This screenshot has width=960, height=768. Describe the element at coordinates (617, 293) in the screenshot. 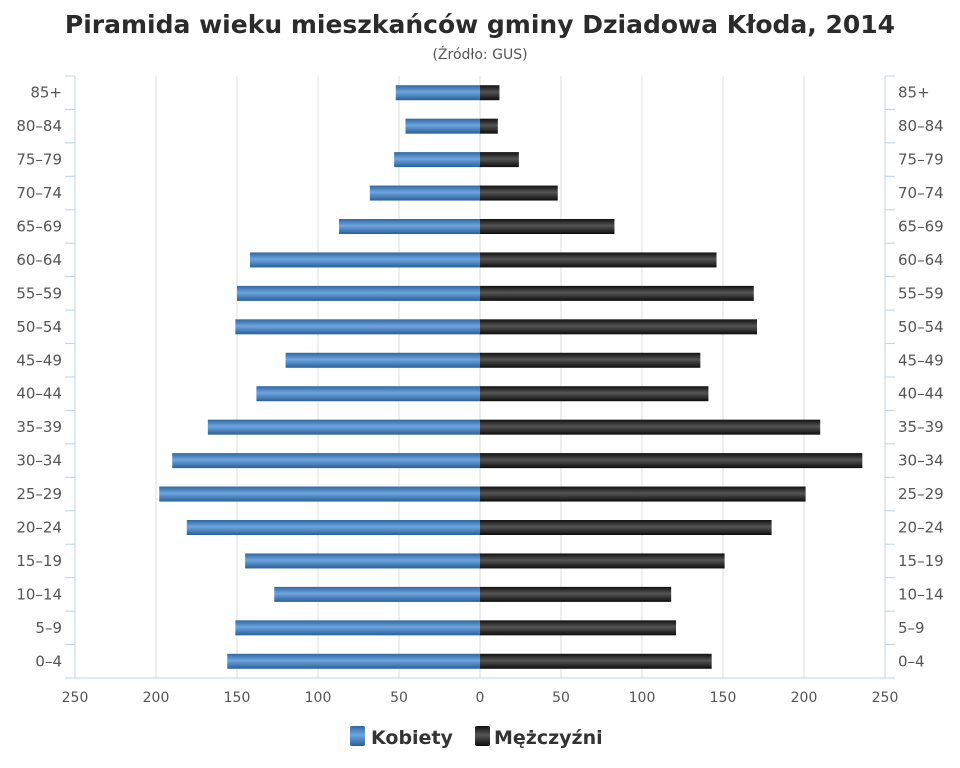

I see `bar-men-55–59` at that location.